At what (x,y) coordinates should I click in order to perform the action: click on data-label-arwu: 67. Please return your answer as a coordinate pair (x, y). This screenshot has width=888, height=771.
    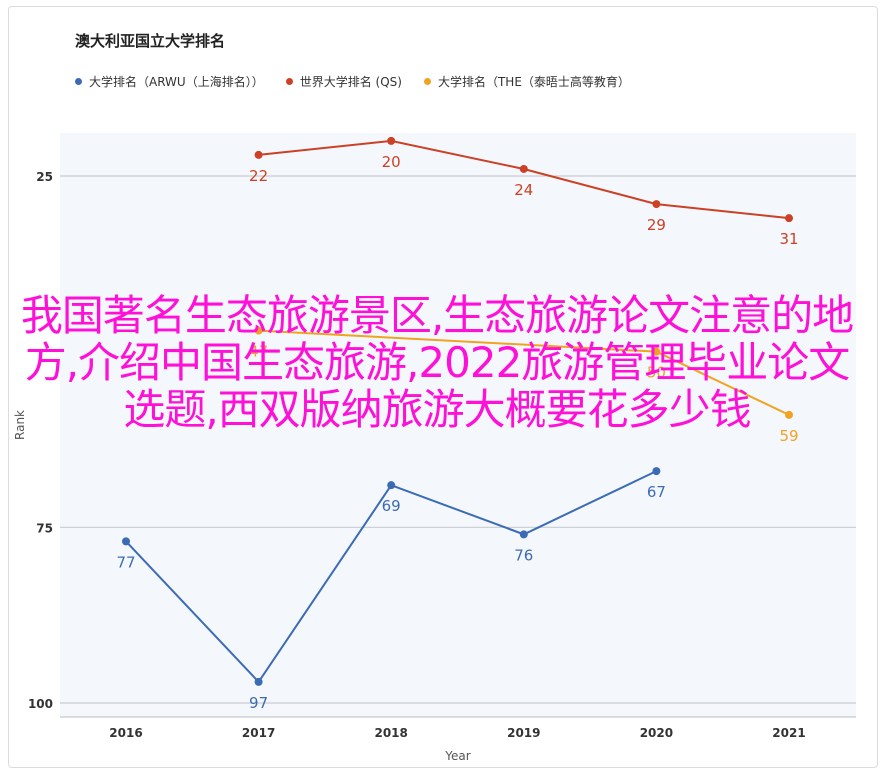
    Looking at the image, I should click on (656, 492).